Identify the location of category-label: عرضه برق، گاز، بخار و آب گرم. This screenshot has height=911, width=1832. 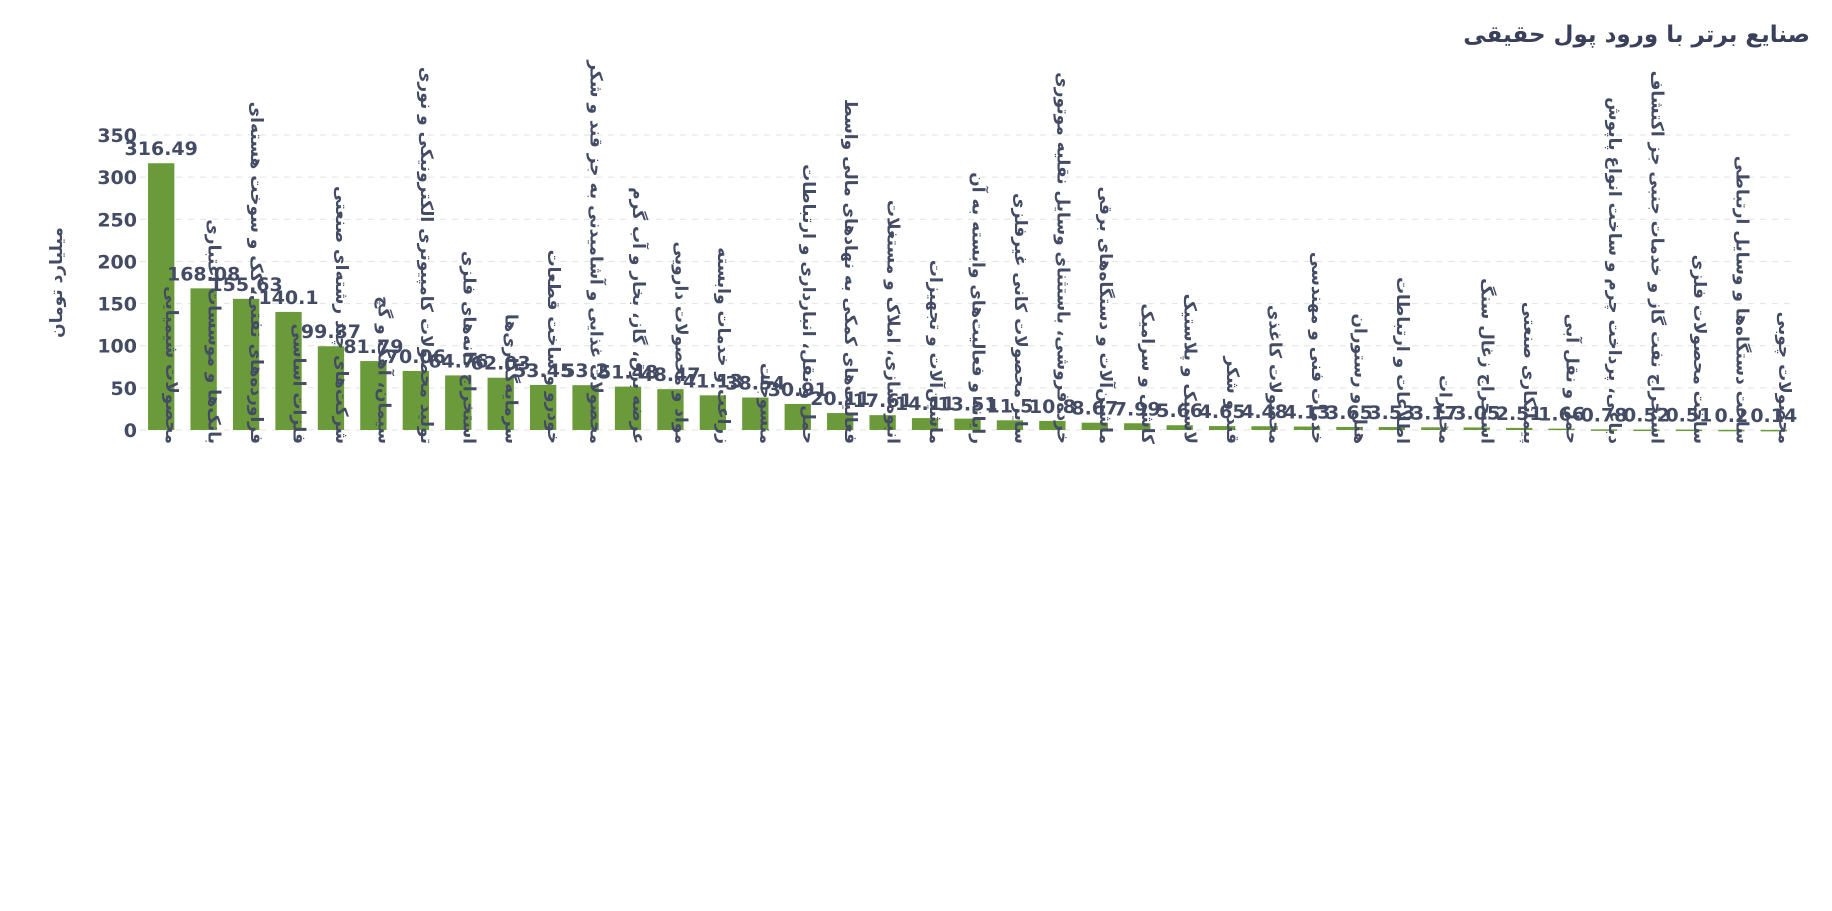
(639, 315).